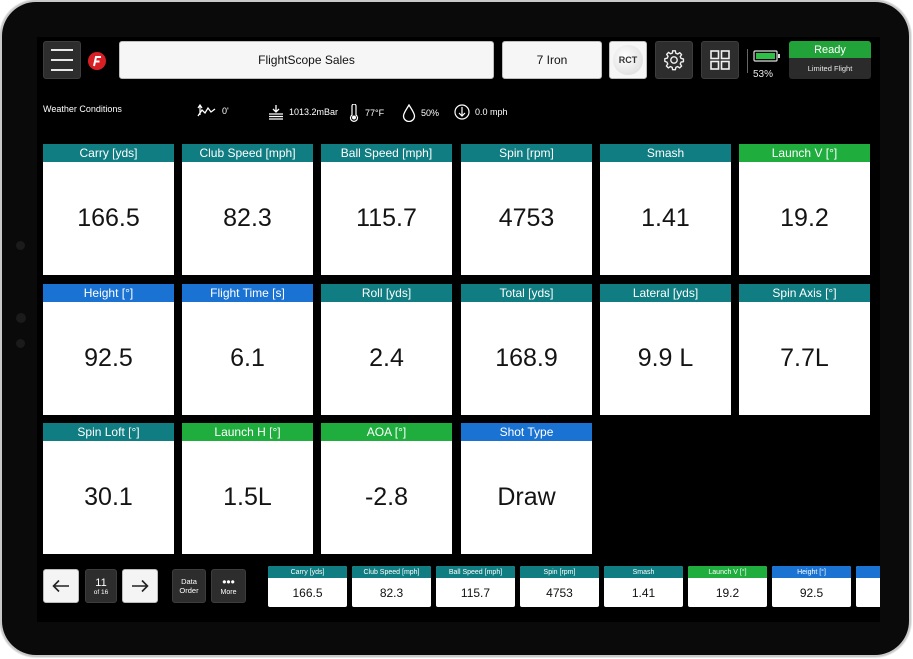  I want to click on arrow-right-icon, so click(140, 586).